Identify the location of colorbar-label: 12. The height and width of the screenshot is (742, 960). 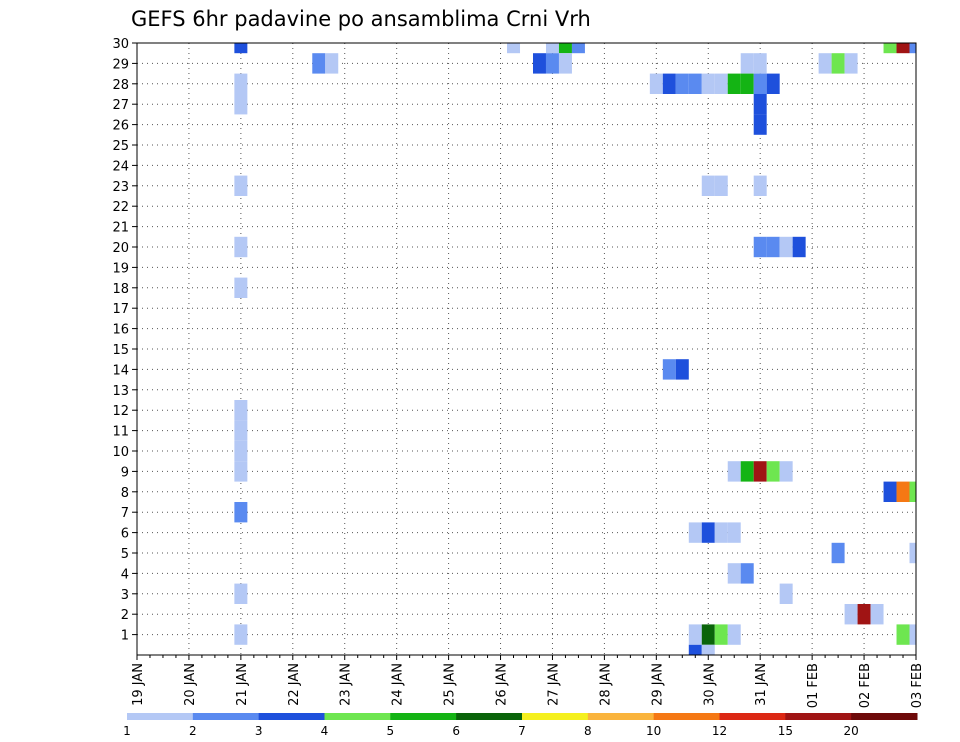
(719, 731).